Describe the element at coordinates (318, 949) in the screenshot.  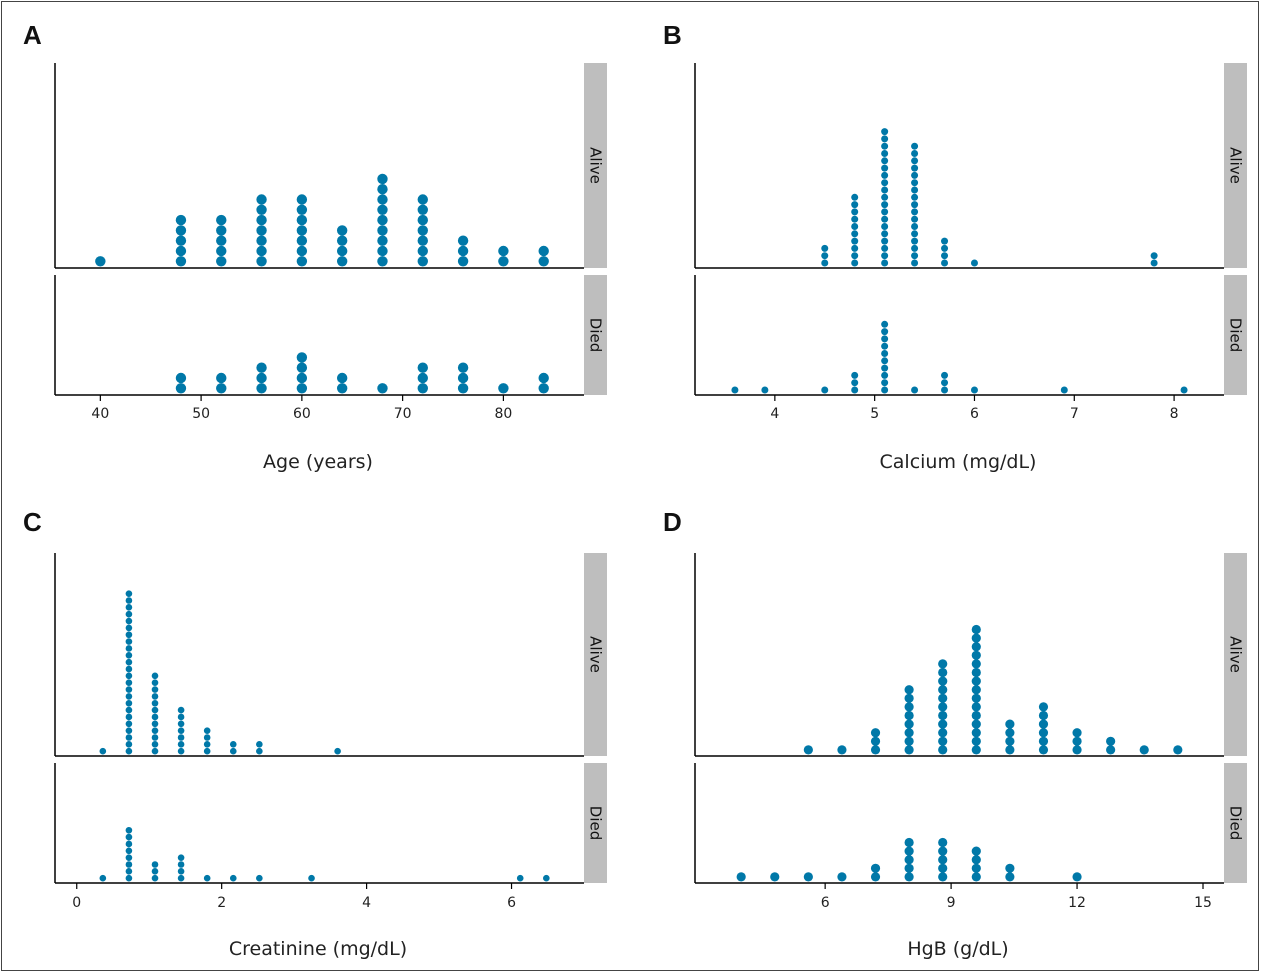
I see `x-axis-label: Creatinine (mg/dL)` at that location.